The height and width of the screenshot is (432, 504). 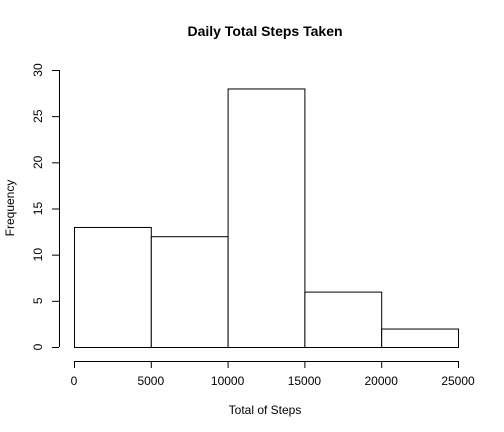 I want to click on y-axis-label: Frequency, so click(x=10, y=208).